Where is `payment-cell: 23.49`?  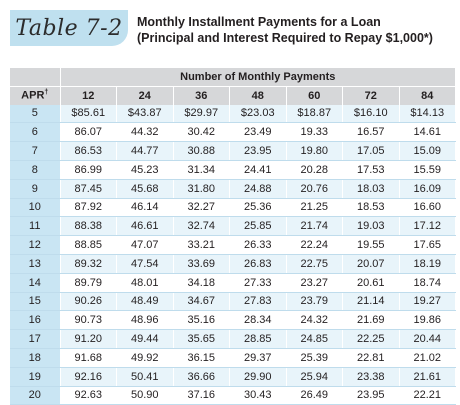
payment-cell: 23.49 is located at coordinates (258, 132).